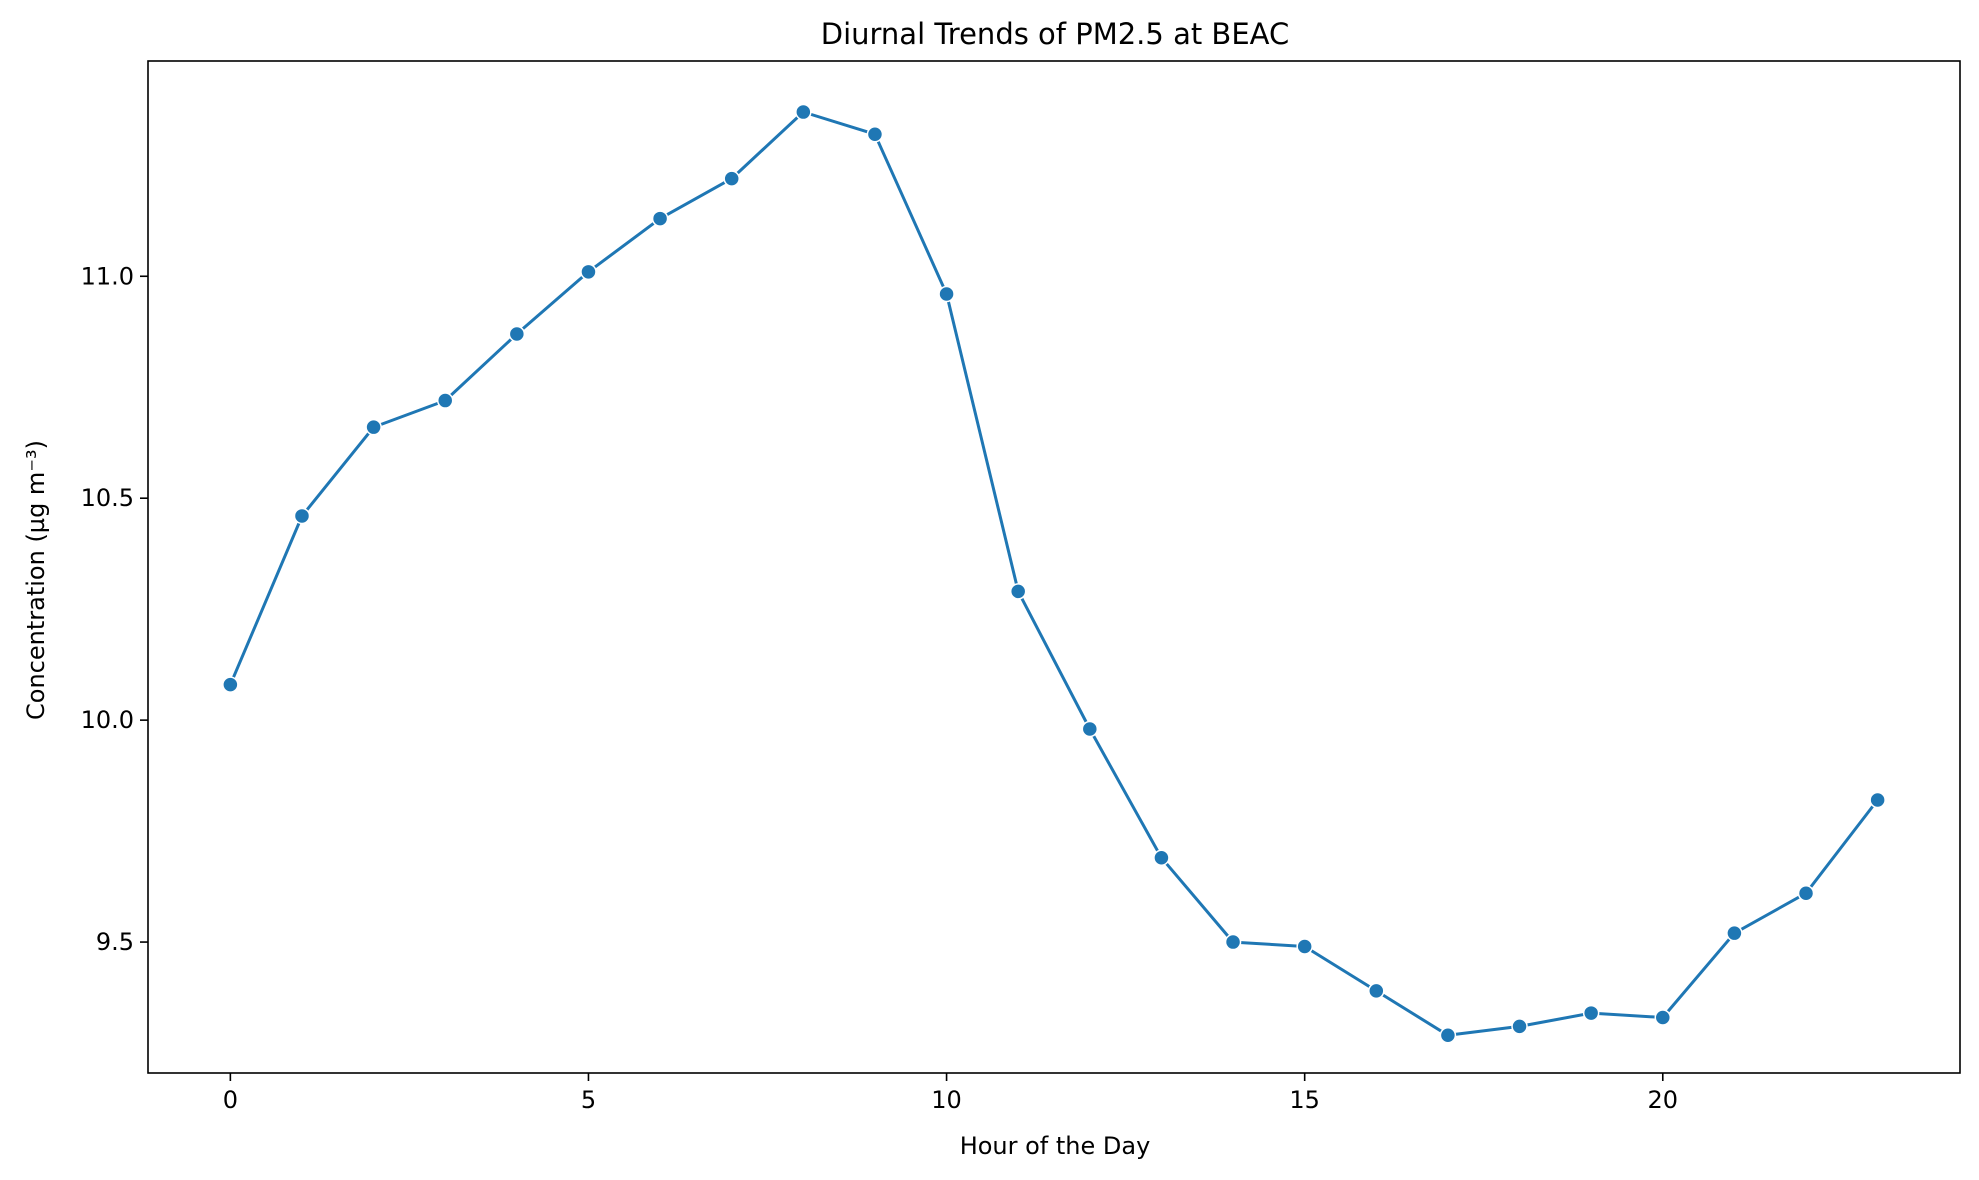  What do you see at coordinates (946, 1100) in the screenshot?
I see `x-tick-label: 10` at bounding box center [946, 1100].